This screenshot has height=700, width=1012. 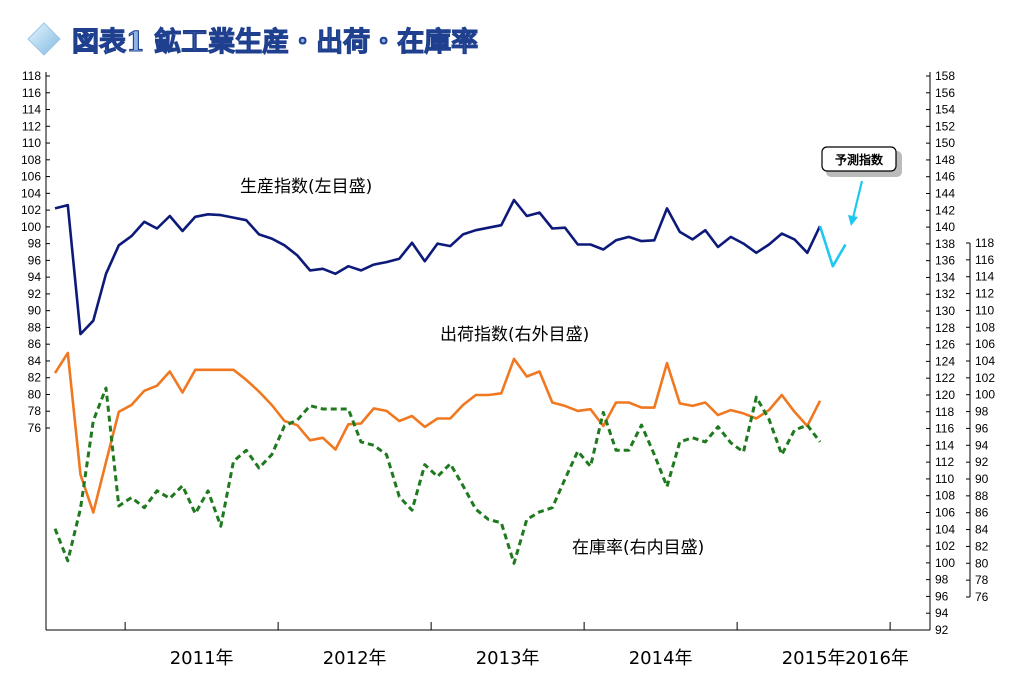 What do you see at coordinates (945, 194) in the screenshot?
I see `right-outer-tick-label: 144` at bounding box center [945, 194].